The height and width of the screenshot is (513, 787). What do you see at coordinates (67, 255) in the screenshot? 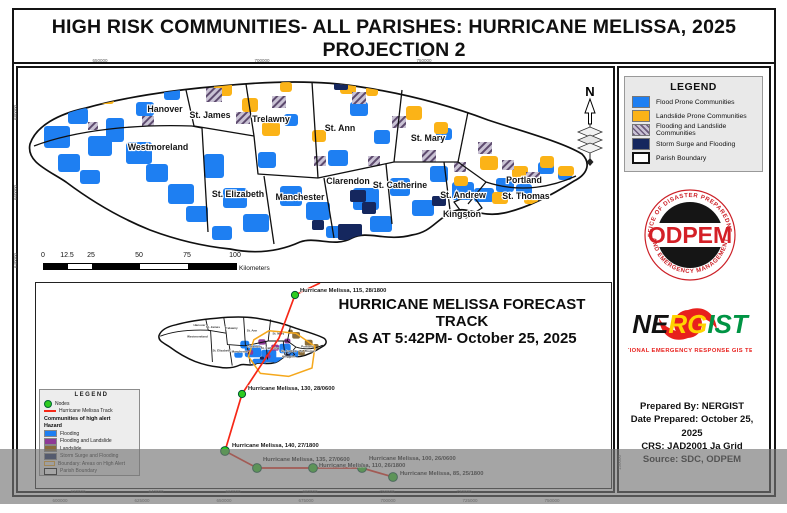
I see `scale-tick: 12.5` at bounding box center [67, 255].